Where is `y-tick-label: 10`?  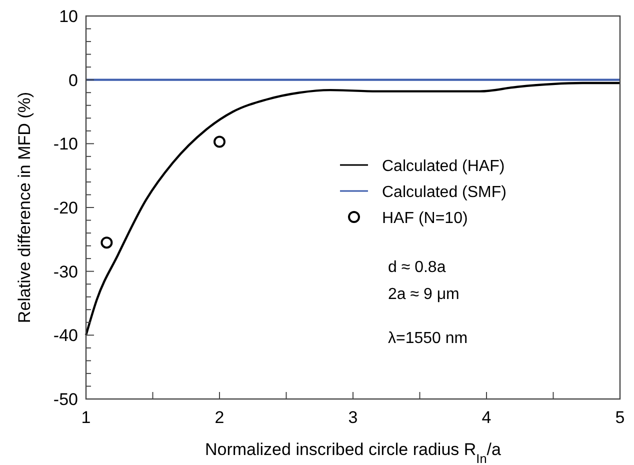
y-tick-label: 10 is located at coordinates (68, 16).